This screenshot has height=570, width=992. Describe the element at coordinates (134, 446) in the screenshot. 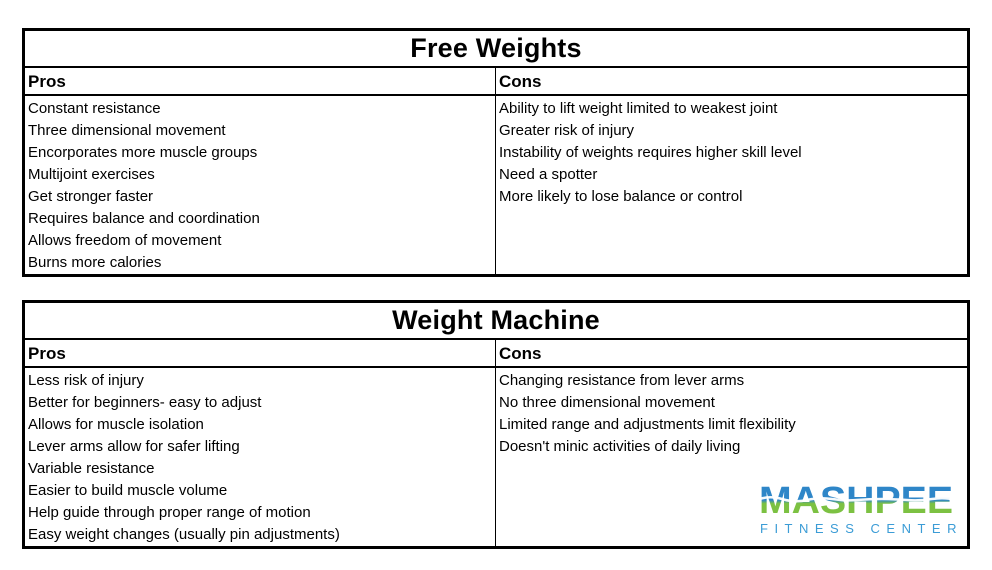

I see `list-item: Lever arms allow for safer lifting` at that location.